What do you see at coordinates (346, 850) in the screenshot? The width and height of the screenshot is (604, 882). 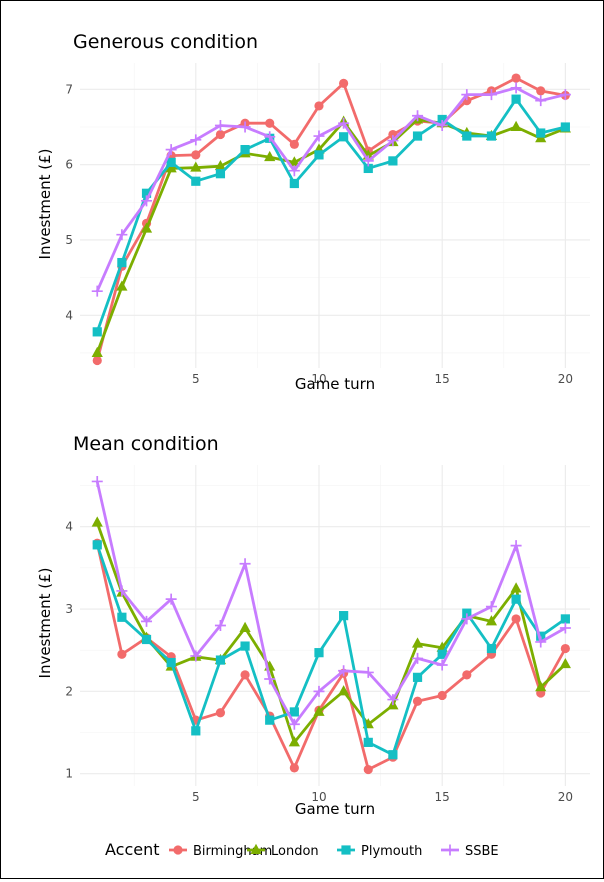 I see `legend-key-marker` at bounding box center [346, 850].